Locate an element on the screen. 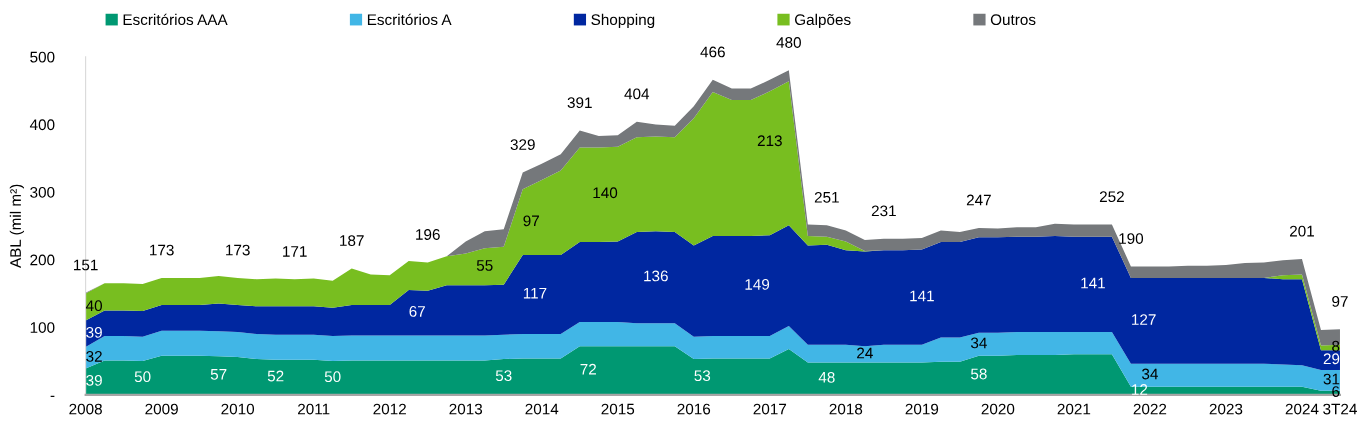 This screenshot has height=421, width=1359. total-label: 201 is located at coordinates (1301, 231).